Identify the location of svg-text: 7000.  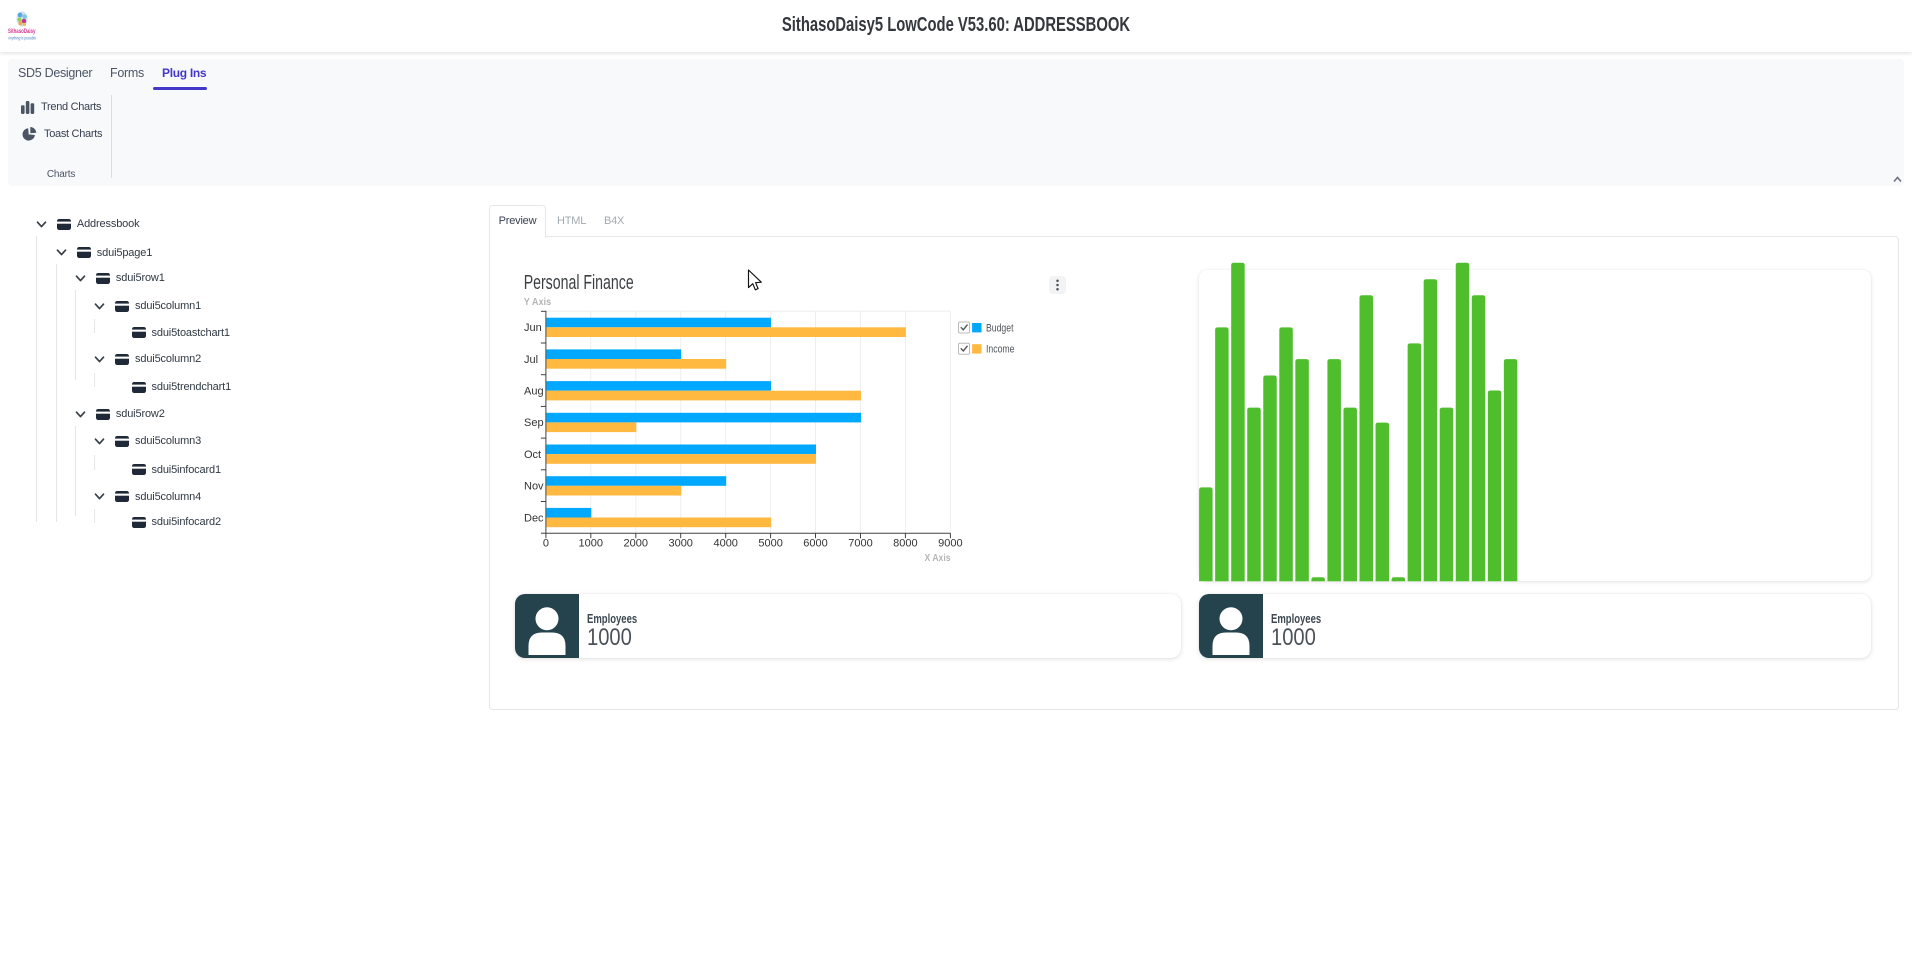
(860, 544).